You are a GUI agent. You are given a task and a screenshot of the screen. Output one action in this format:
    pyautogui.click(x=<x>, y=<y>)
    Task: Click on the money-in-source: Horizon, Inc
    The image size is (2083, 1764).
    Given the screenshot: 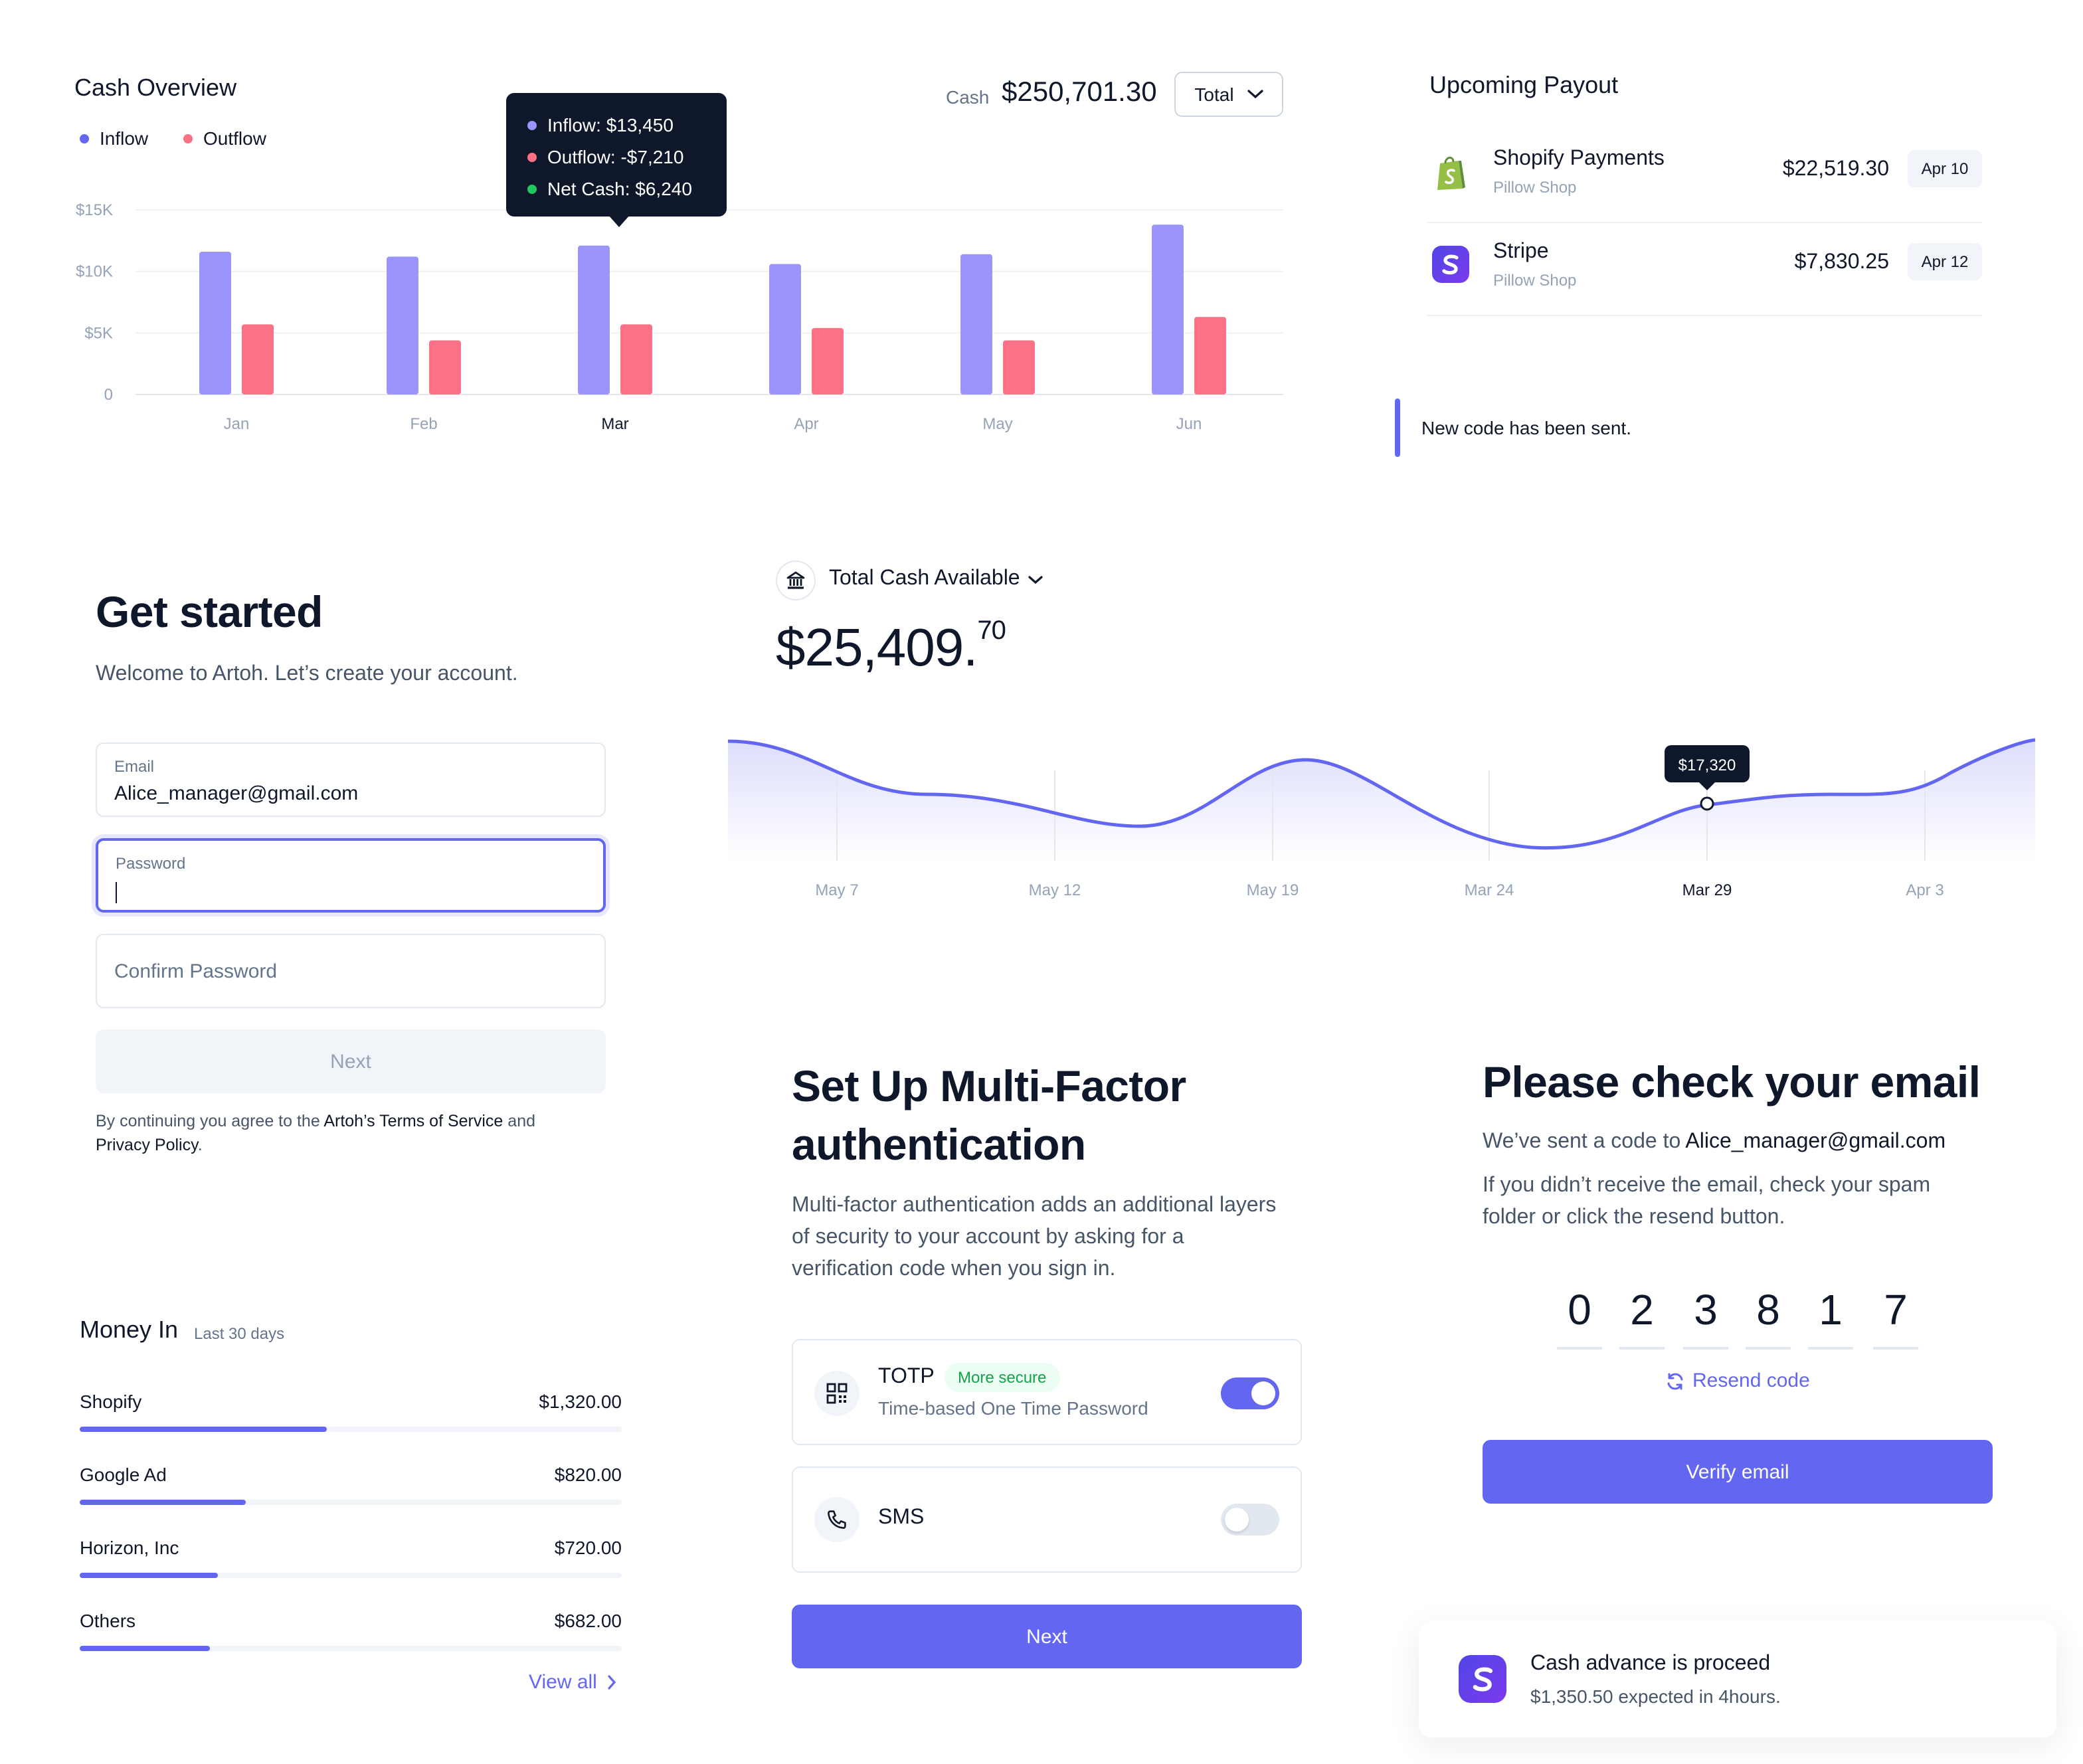 What is the action you would take?
    pyautogui.click(x=129, y=1547)
    